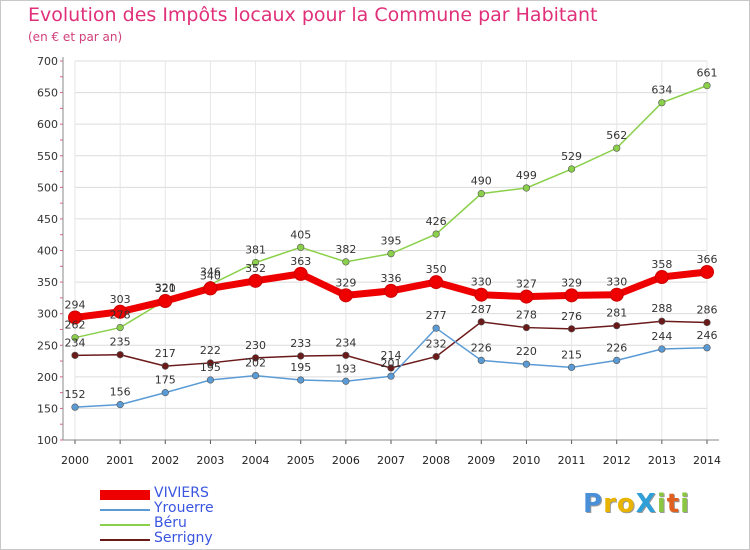  Describe the element at coordinates (75, 394) in the screenshot. I see `data-label-yrouerre: 152` at that location.